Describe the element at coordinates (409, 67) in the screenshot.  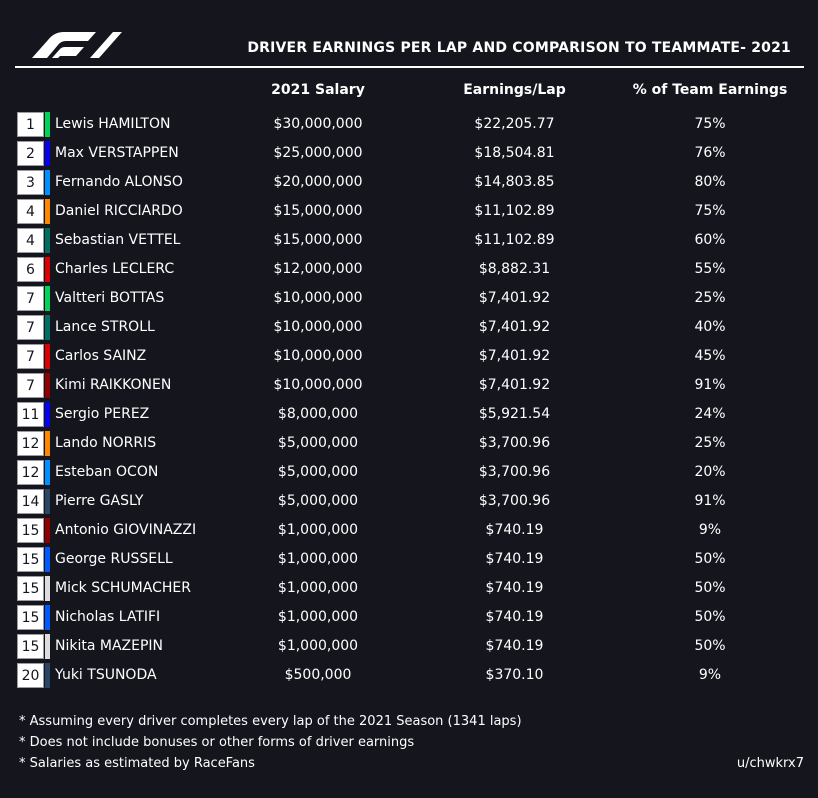
I see `header-divider` at that location.